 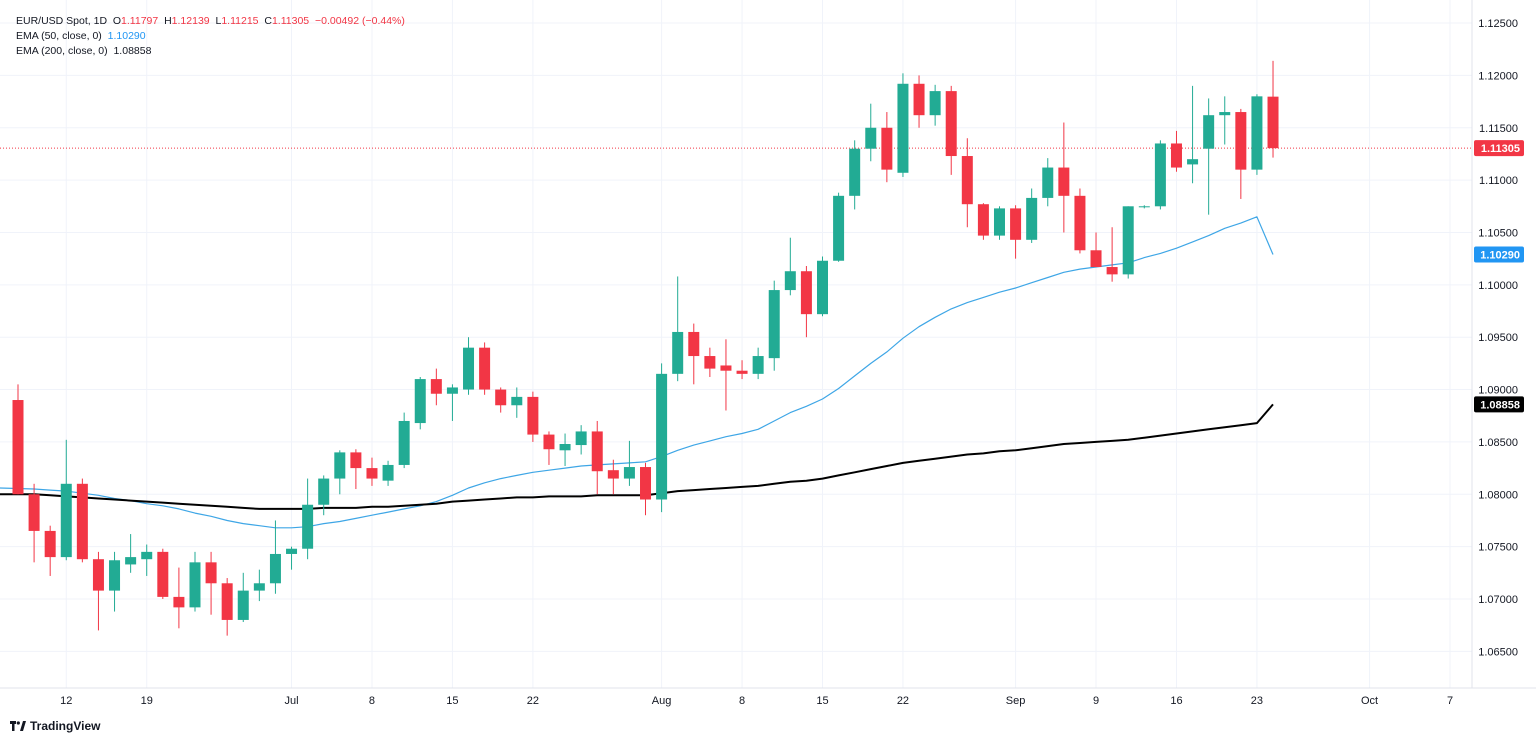 I want to click on high-value: 1.12139, so click(x=190, y=21).